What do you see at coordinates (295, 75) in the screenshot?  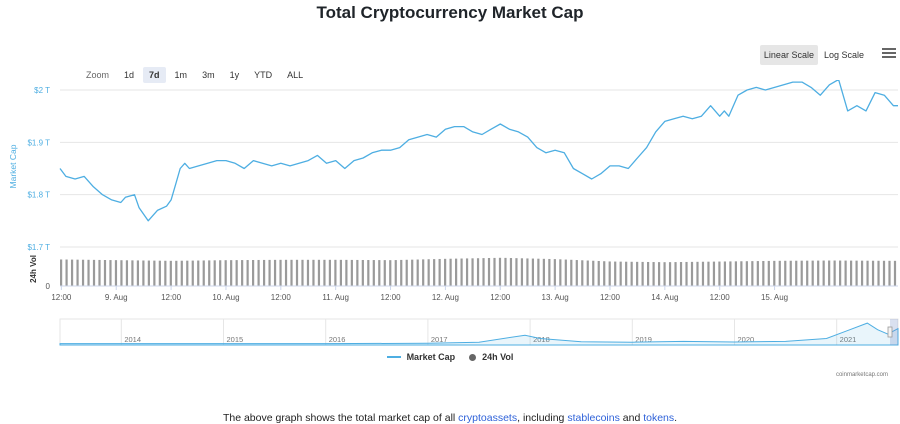 I see `zoom-button-all: ALL` at bounding box center [295, 75].